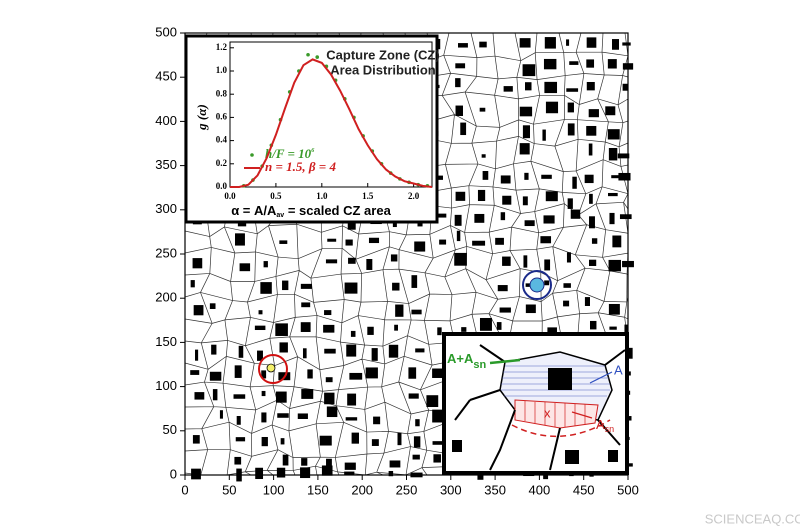  I want to click on x-tick-label: 150, so click(318, 489).